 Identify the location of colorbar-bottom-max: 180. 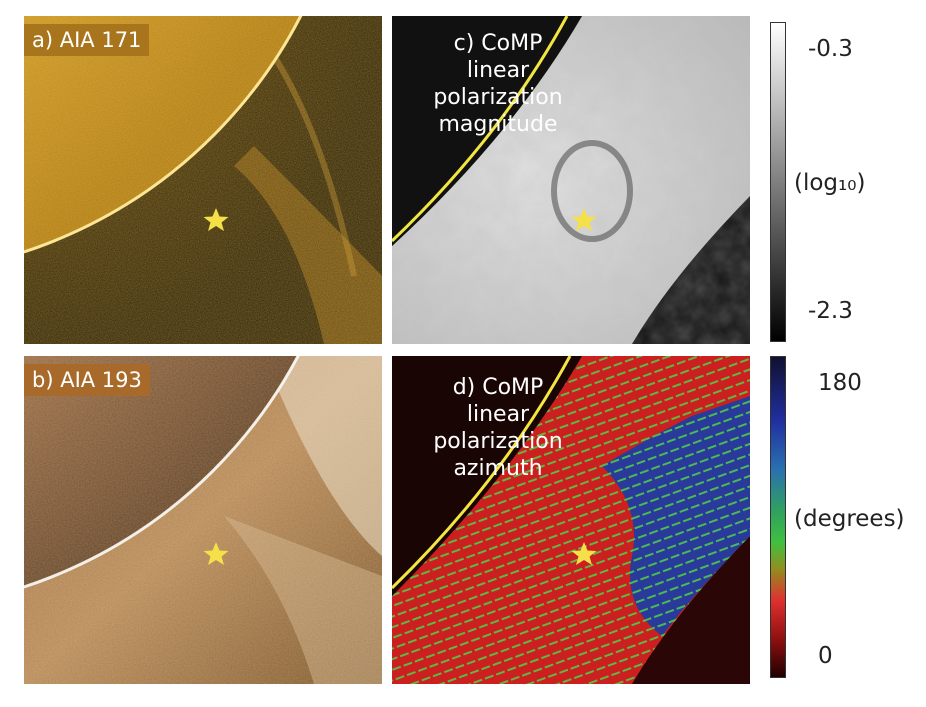
(840, 383).